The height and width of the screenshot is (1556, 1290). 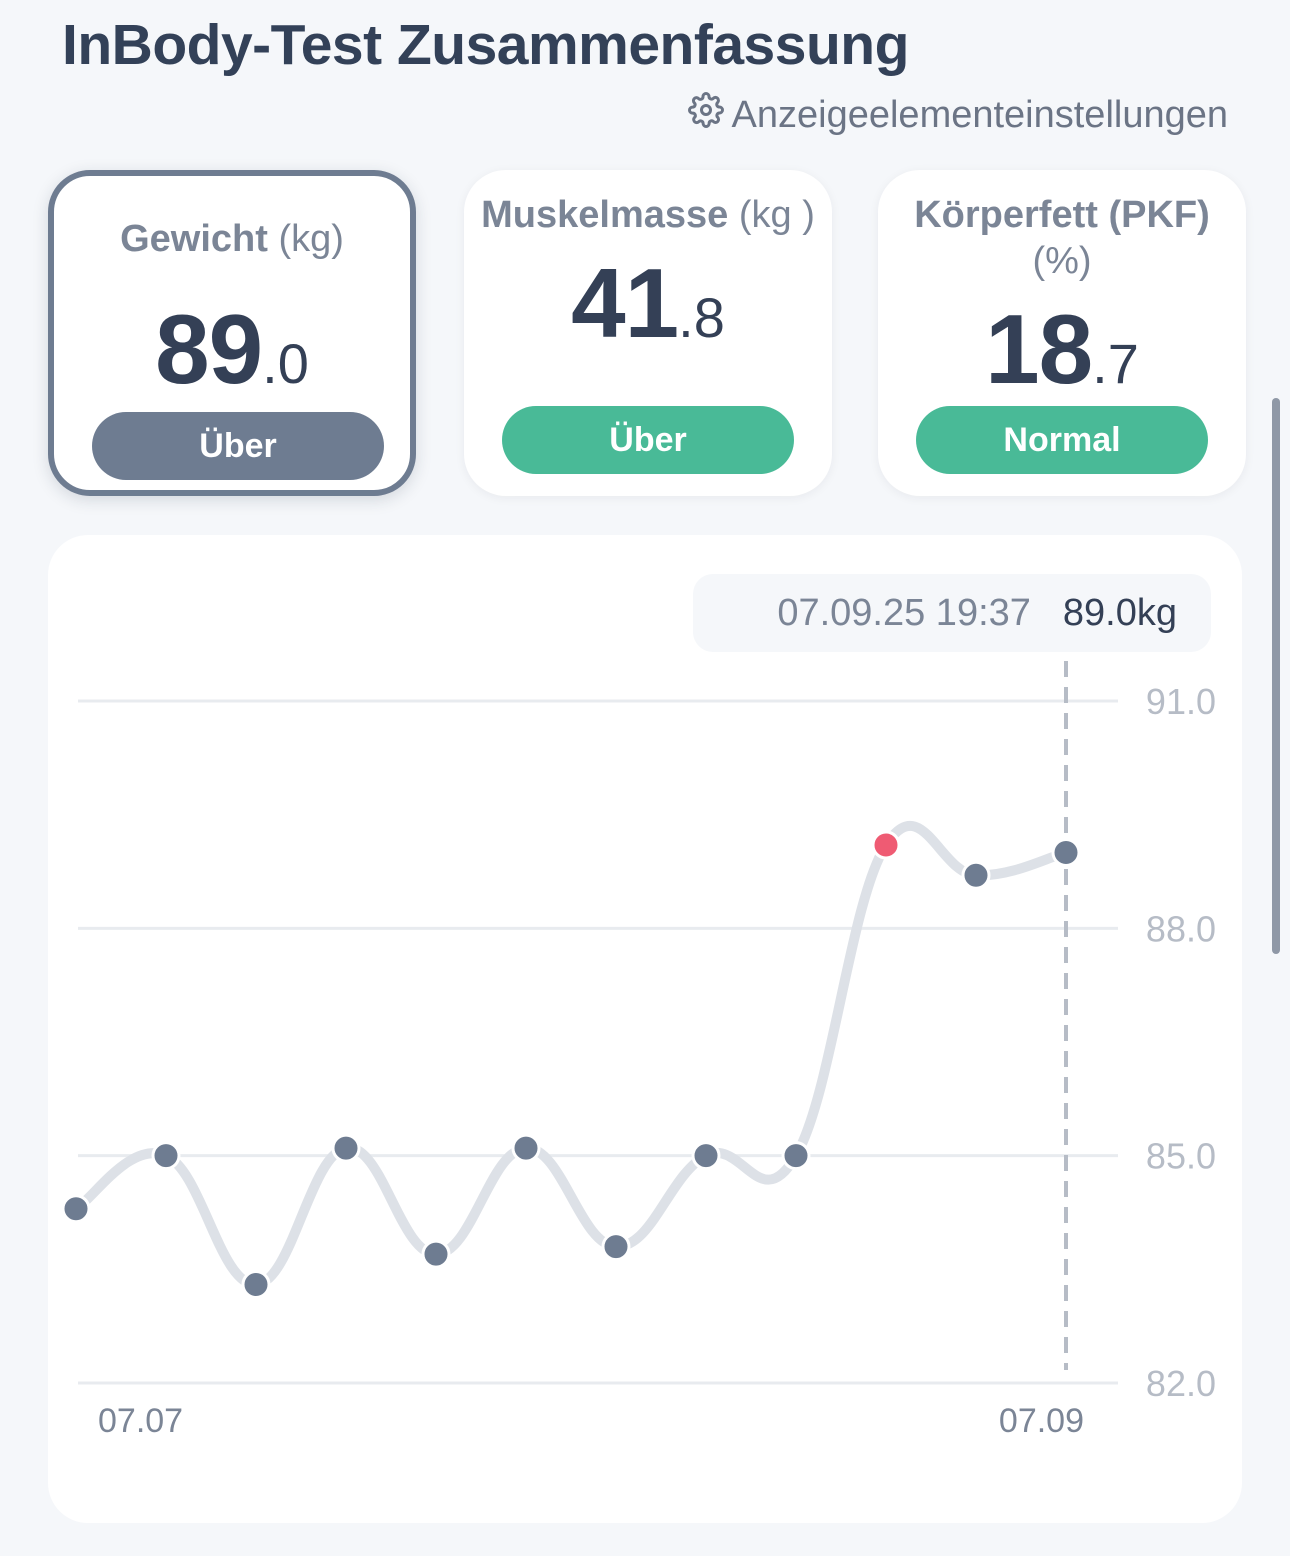 What do you see at coordinates (776, 215) in the screenshot?
I see `muscle-mass-unit: (kg )` at bounding box center [776, 215].